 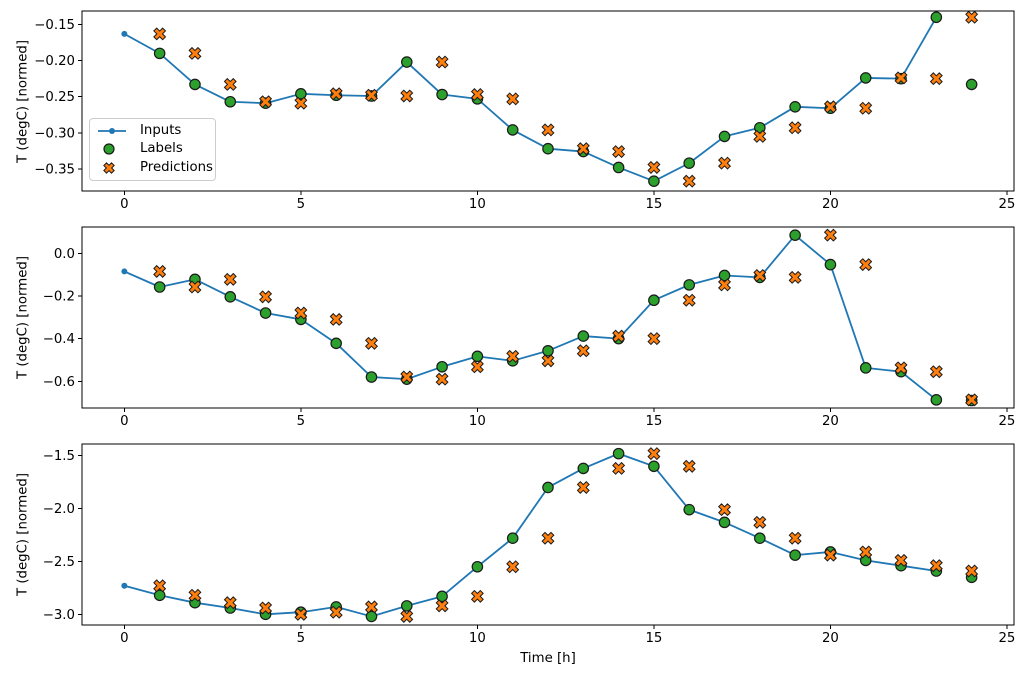 I want to click on legend-item-predictions: Predictions, so click(x=155, y=168).